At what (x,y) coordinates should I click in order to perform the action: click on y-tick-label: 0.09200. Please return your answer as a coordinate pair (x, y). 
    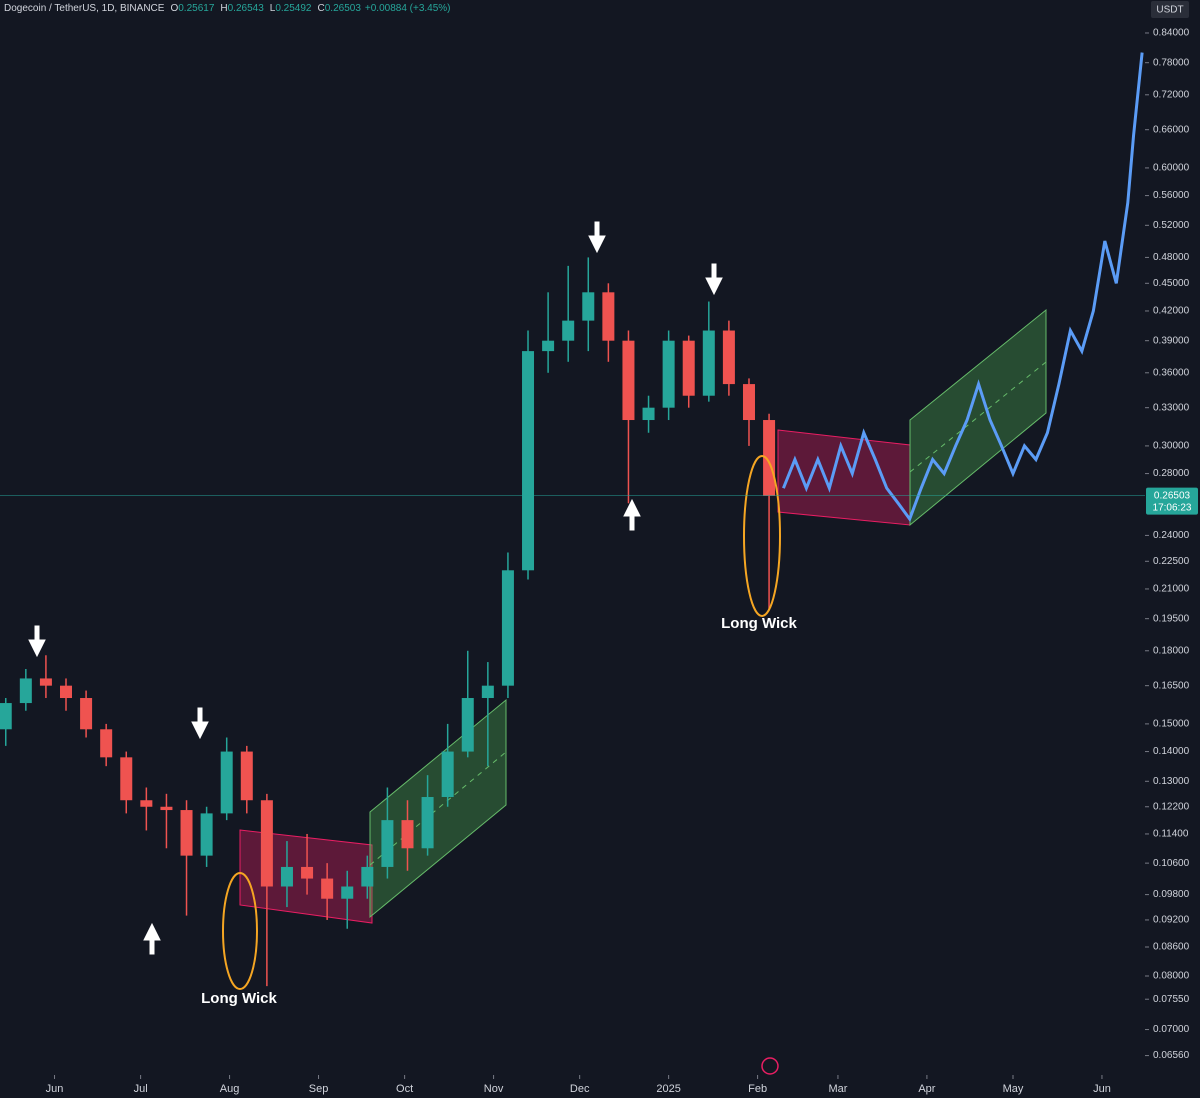
    Looking at the image, I should click on (1171, 920).